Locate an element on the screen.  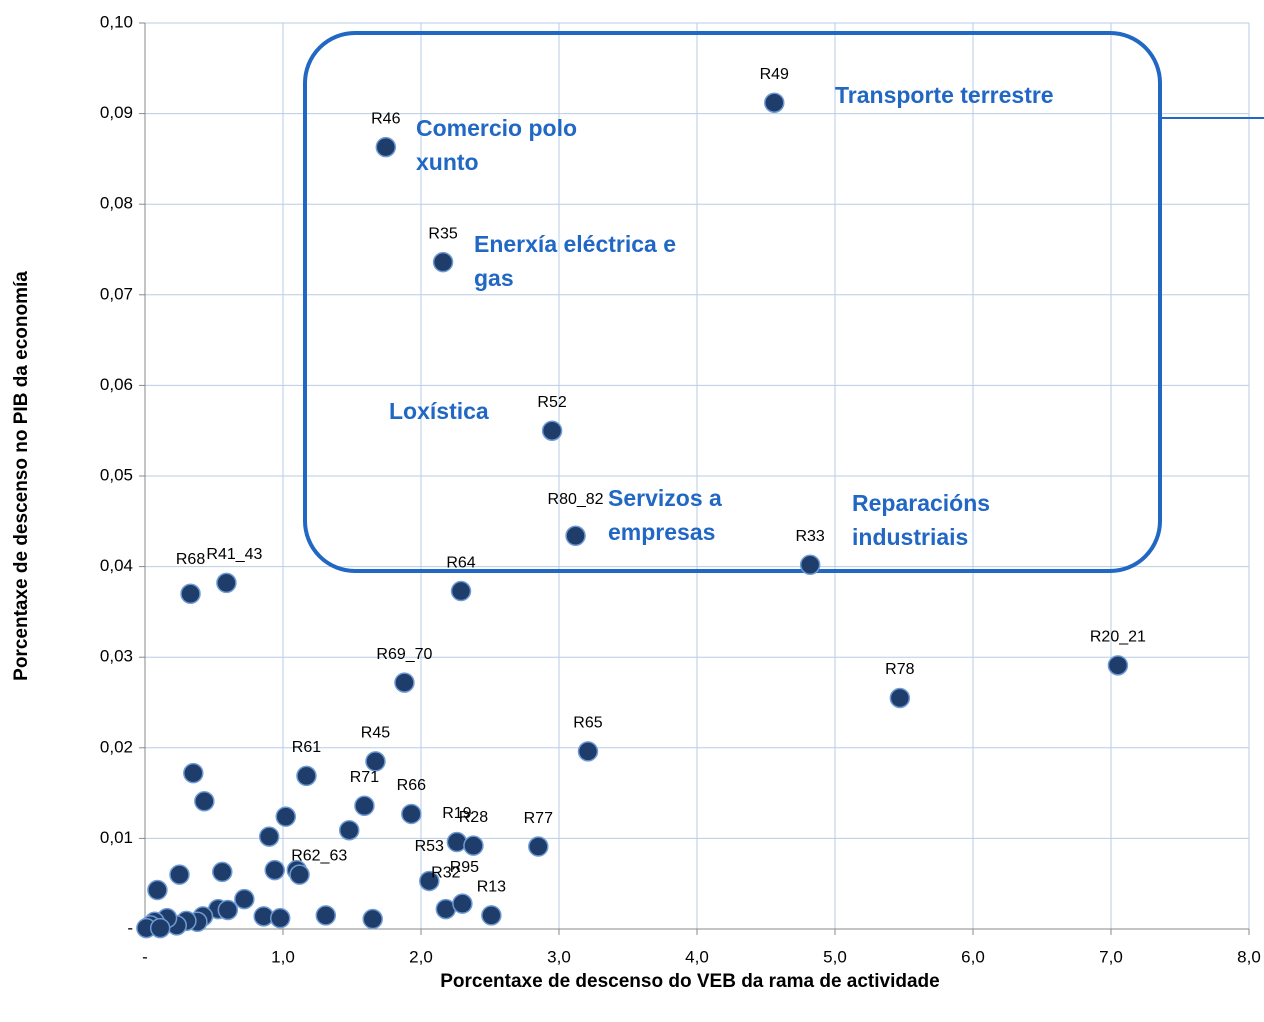
point-label: R46 is located at coordinates (385, 118).